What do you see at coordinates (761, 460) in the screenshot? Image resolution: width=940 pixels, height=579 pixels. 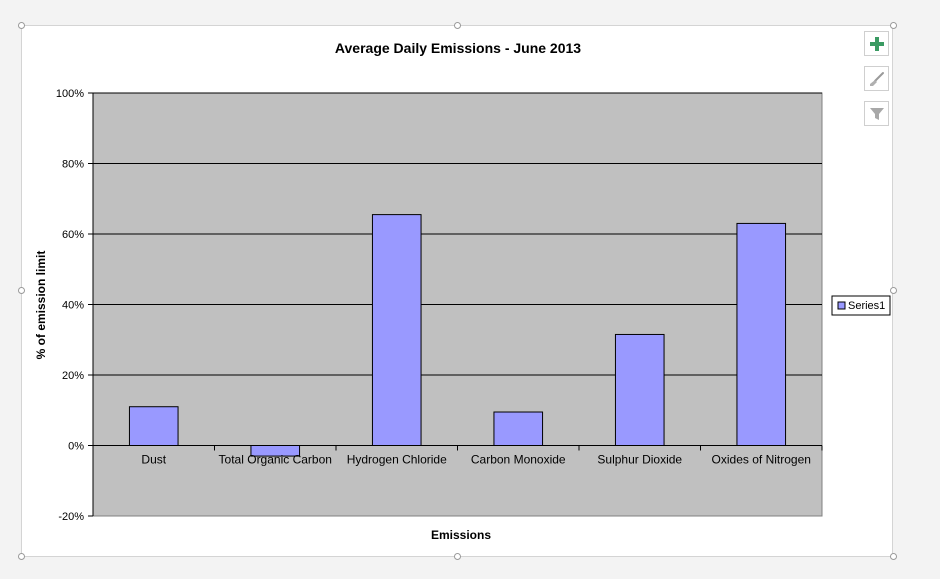 I see `x-tick-label: Oxides of Nitrogen` at bounding box center [761, 460].